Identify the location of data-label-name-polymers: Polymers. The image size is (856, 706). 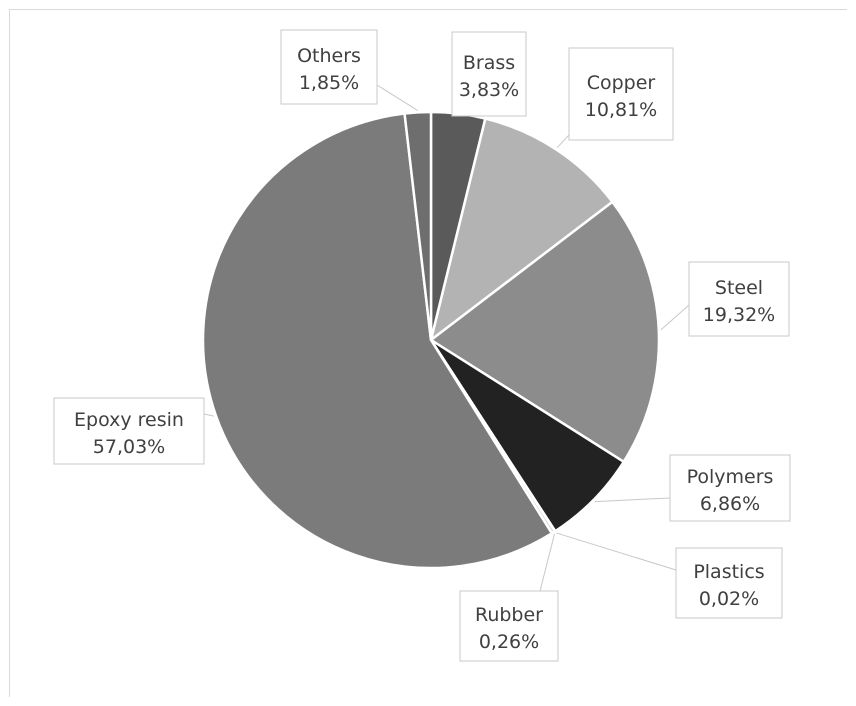
(730, 477).